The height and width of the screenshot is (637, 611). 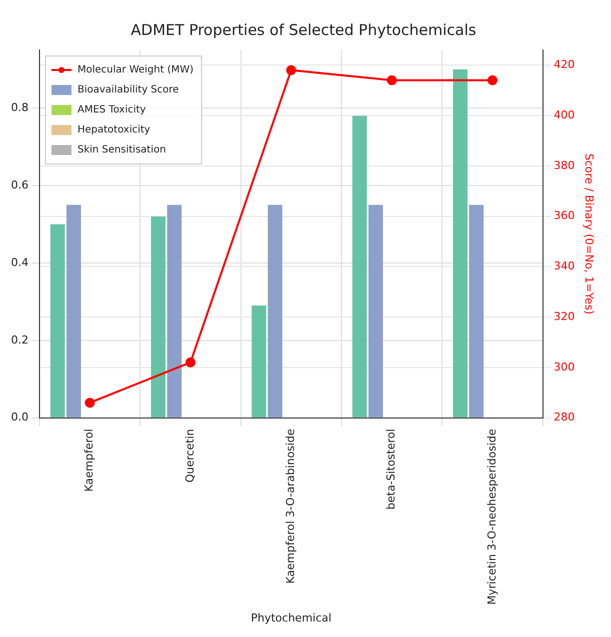 I want to click on legend-label: Bioavailability Score, so click(x=128, y=90).